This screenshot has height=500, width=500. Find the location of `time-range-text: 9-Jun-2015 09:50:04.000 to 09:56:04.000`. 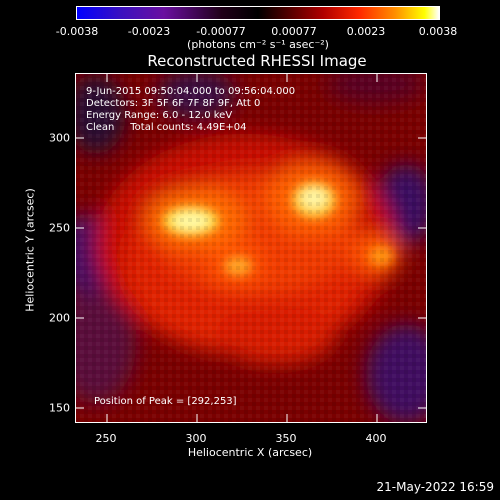

time-range-text: 9-Jun-2015 09:50:04.000 to 09:56:04.000 is located at coordinates (191, 91).